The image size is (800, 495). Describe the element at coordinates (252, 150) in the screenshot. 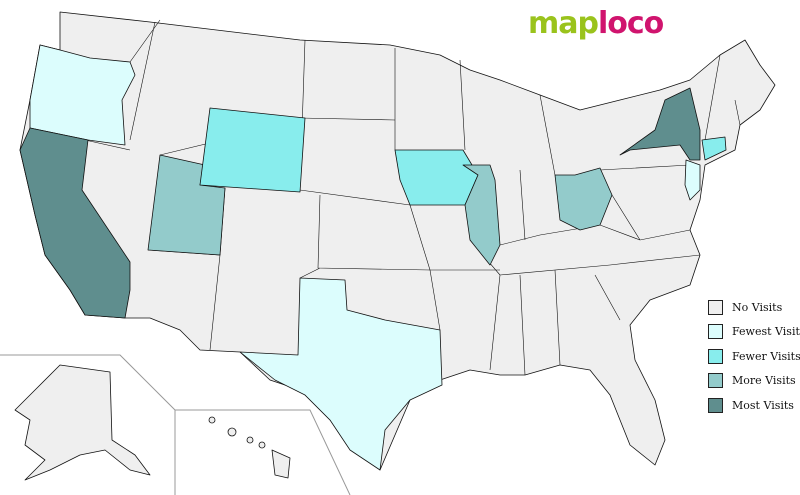

I see `state-wyoming` at that location.